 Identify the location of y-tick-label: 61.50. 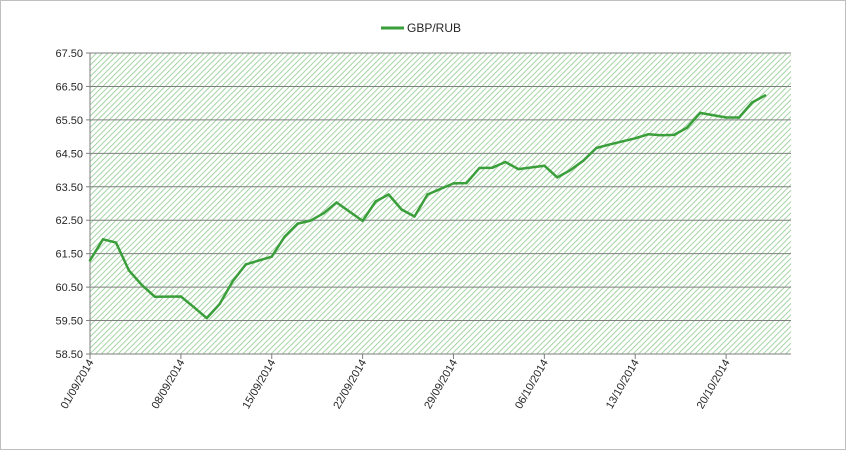
(69, 255).